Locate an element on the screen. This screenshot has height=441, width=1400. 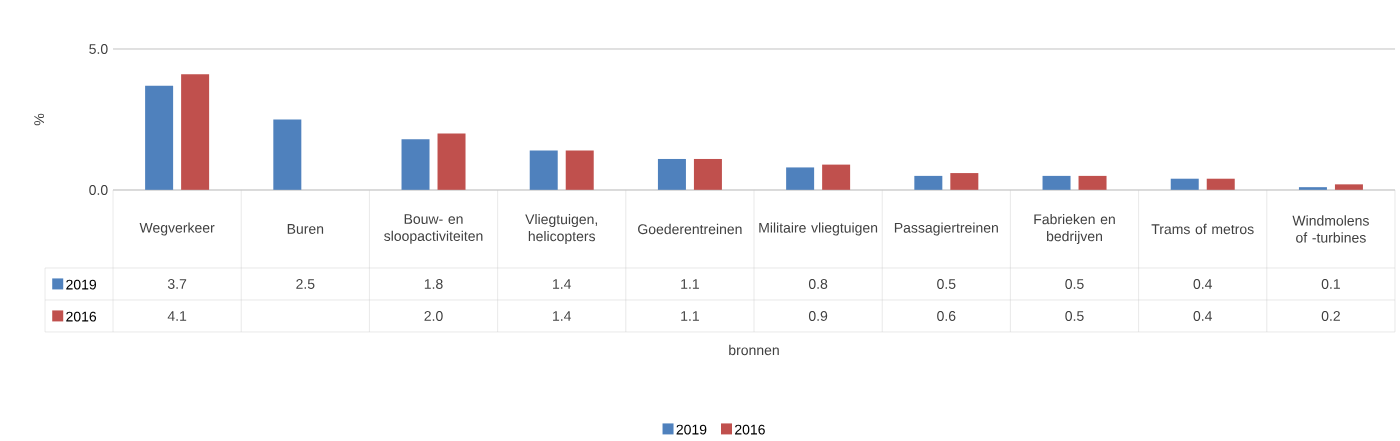
x-tick-label: Vliegtuigen, helicopters is located at coordinates (561, 229).